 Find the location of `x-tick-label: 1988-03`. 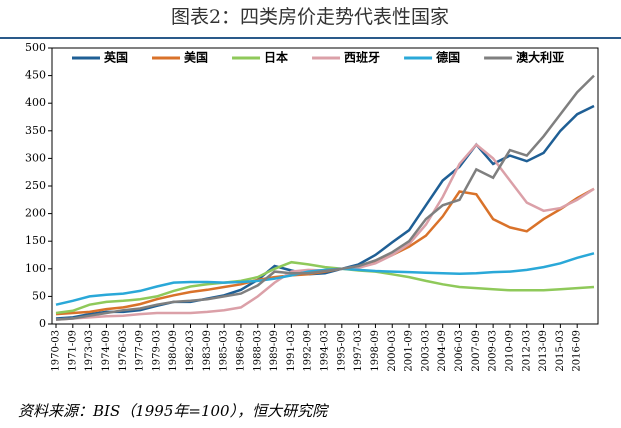

x-tick-label: 1988-03 is located at coordinates (257, 351).